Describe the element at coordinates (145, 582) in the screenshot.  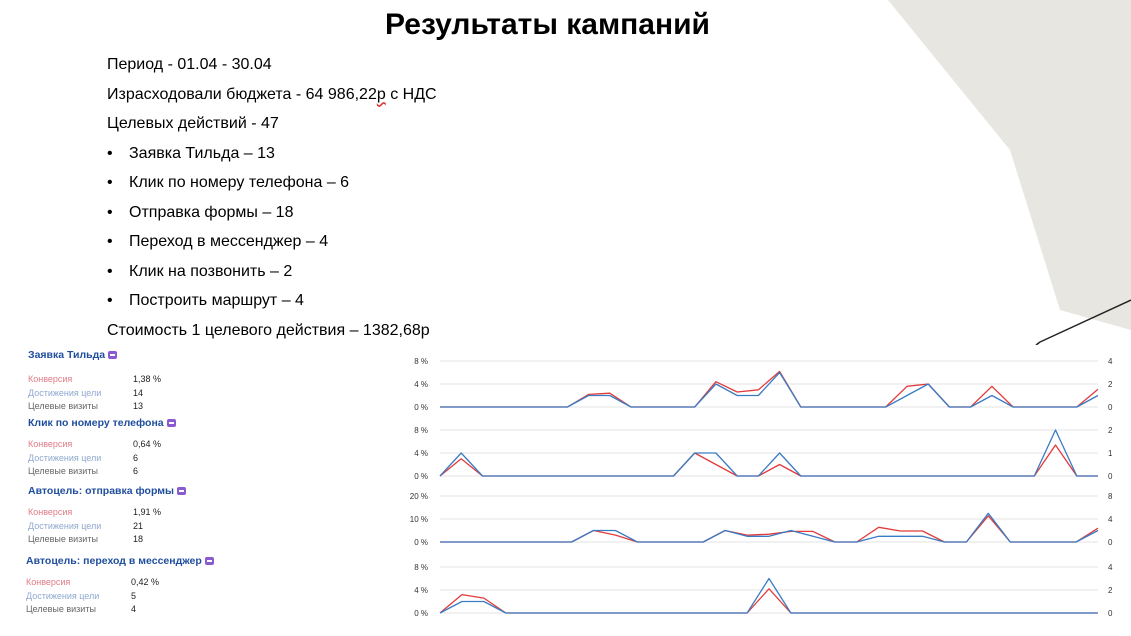
I see `stat-value: 0,42 %` at that location.